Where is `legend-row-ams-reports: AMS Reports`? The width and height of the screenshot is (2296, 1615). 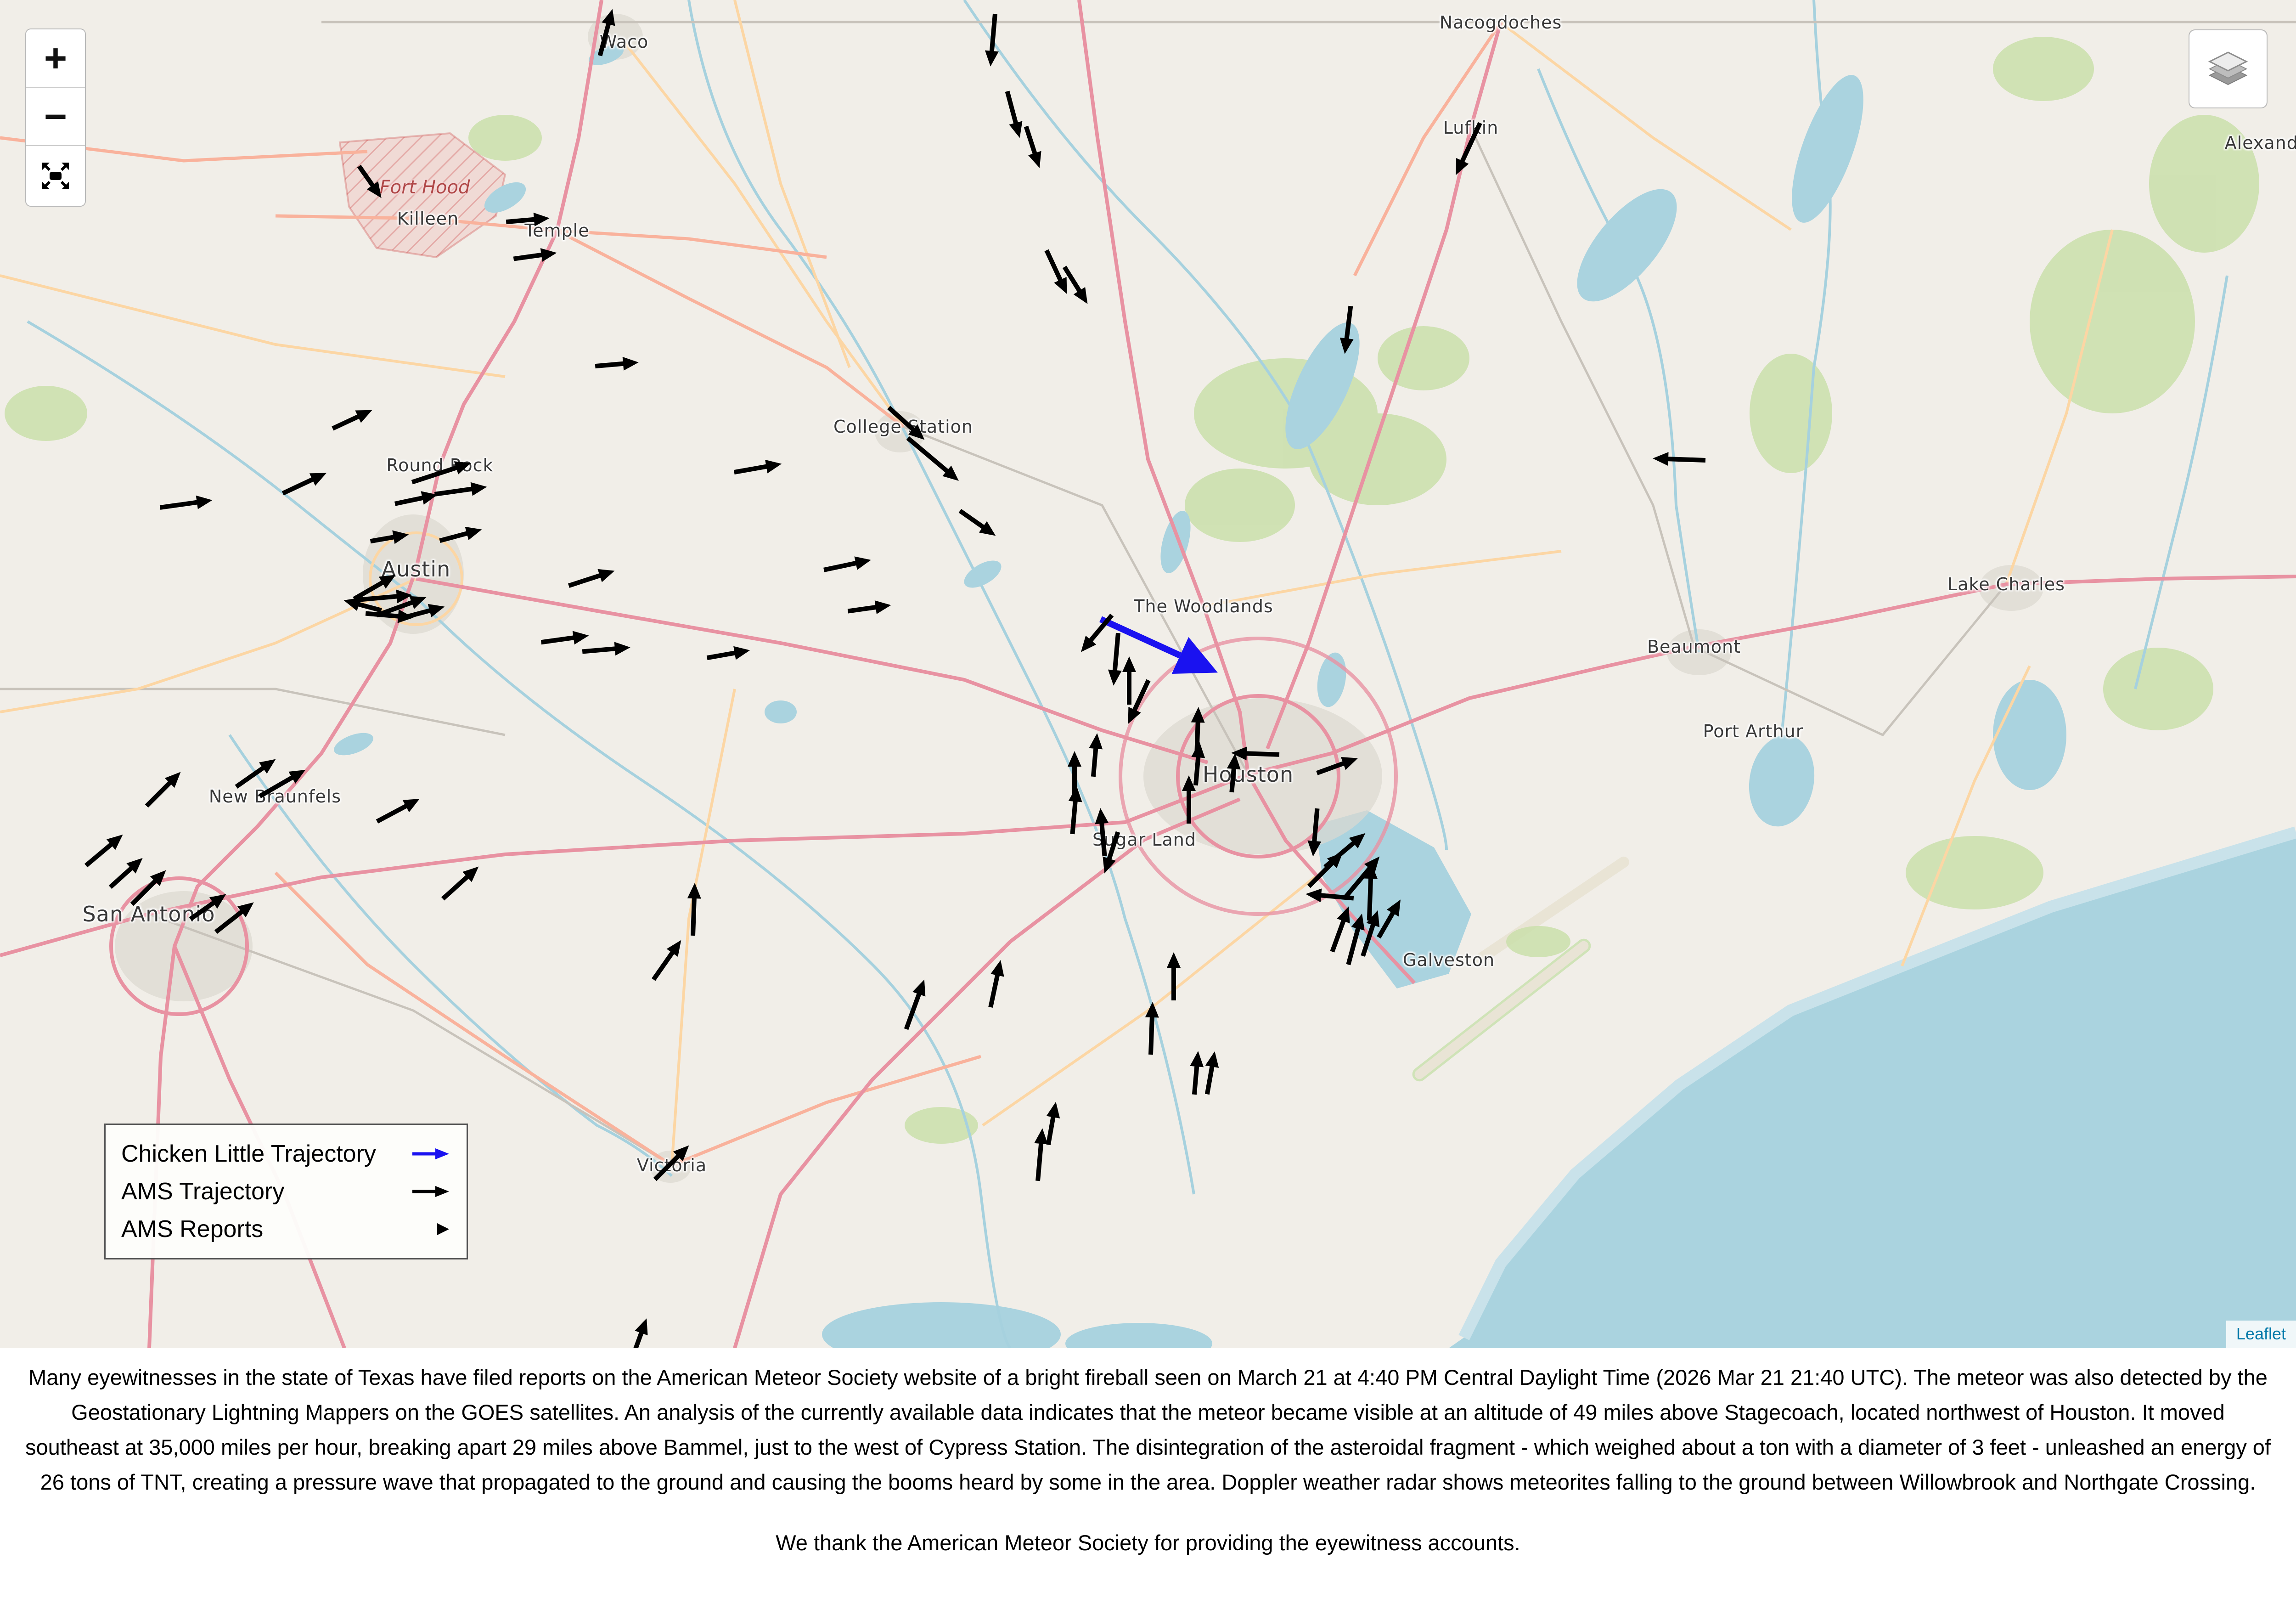
legend-row-ams-reports: AMS Reports is located at coordinates (286, 1229).